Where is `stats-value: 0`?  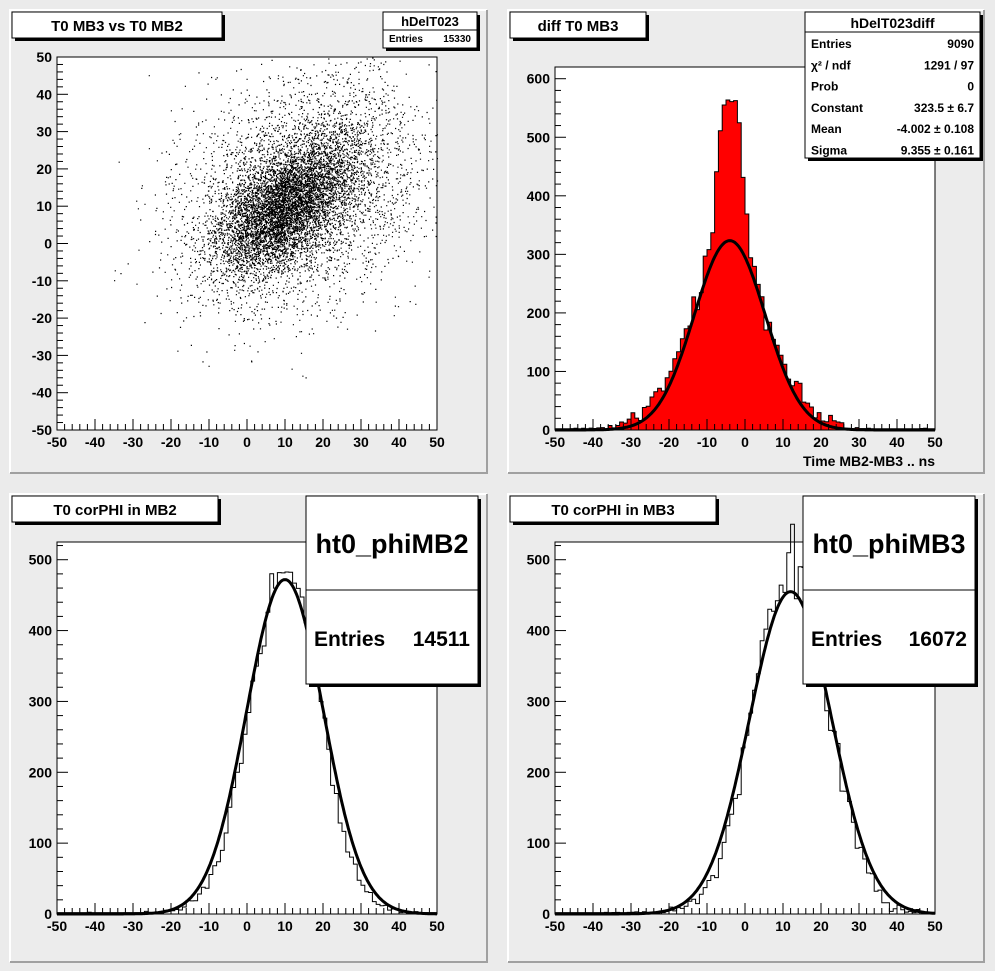 stats-value: 0 is located at coordinates (970, 87).